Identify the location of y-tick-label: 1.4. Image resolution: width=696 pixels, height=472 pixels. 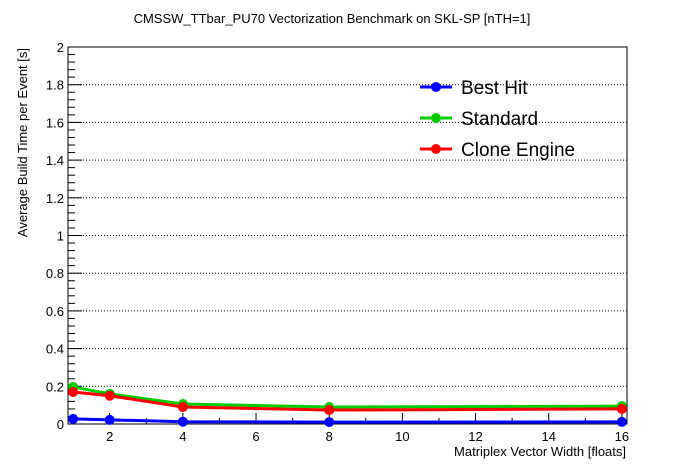
(55, 160).